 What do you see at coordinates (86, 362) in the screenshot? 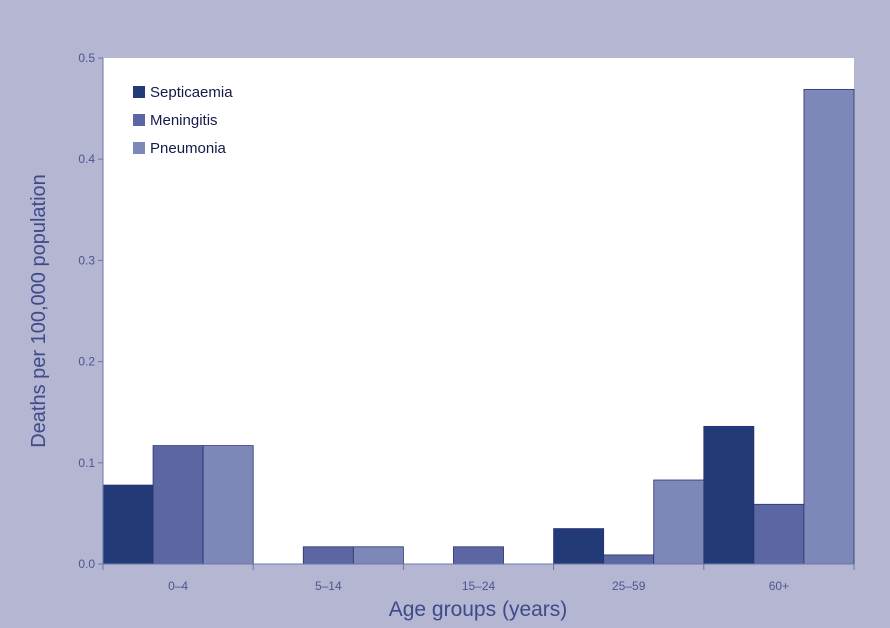
I see `y-tick-label: 0.2` at bounding box center [86, 362].